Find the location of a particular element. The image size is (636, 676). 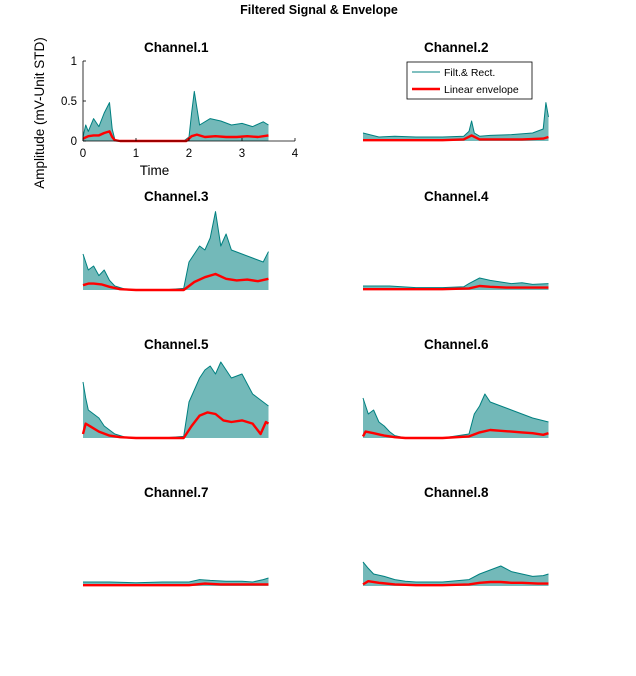

figure-title: Filtered Signal & Envelope is located at coordinates (319, 10).